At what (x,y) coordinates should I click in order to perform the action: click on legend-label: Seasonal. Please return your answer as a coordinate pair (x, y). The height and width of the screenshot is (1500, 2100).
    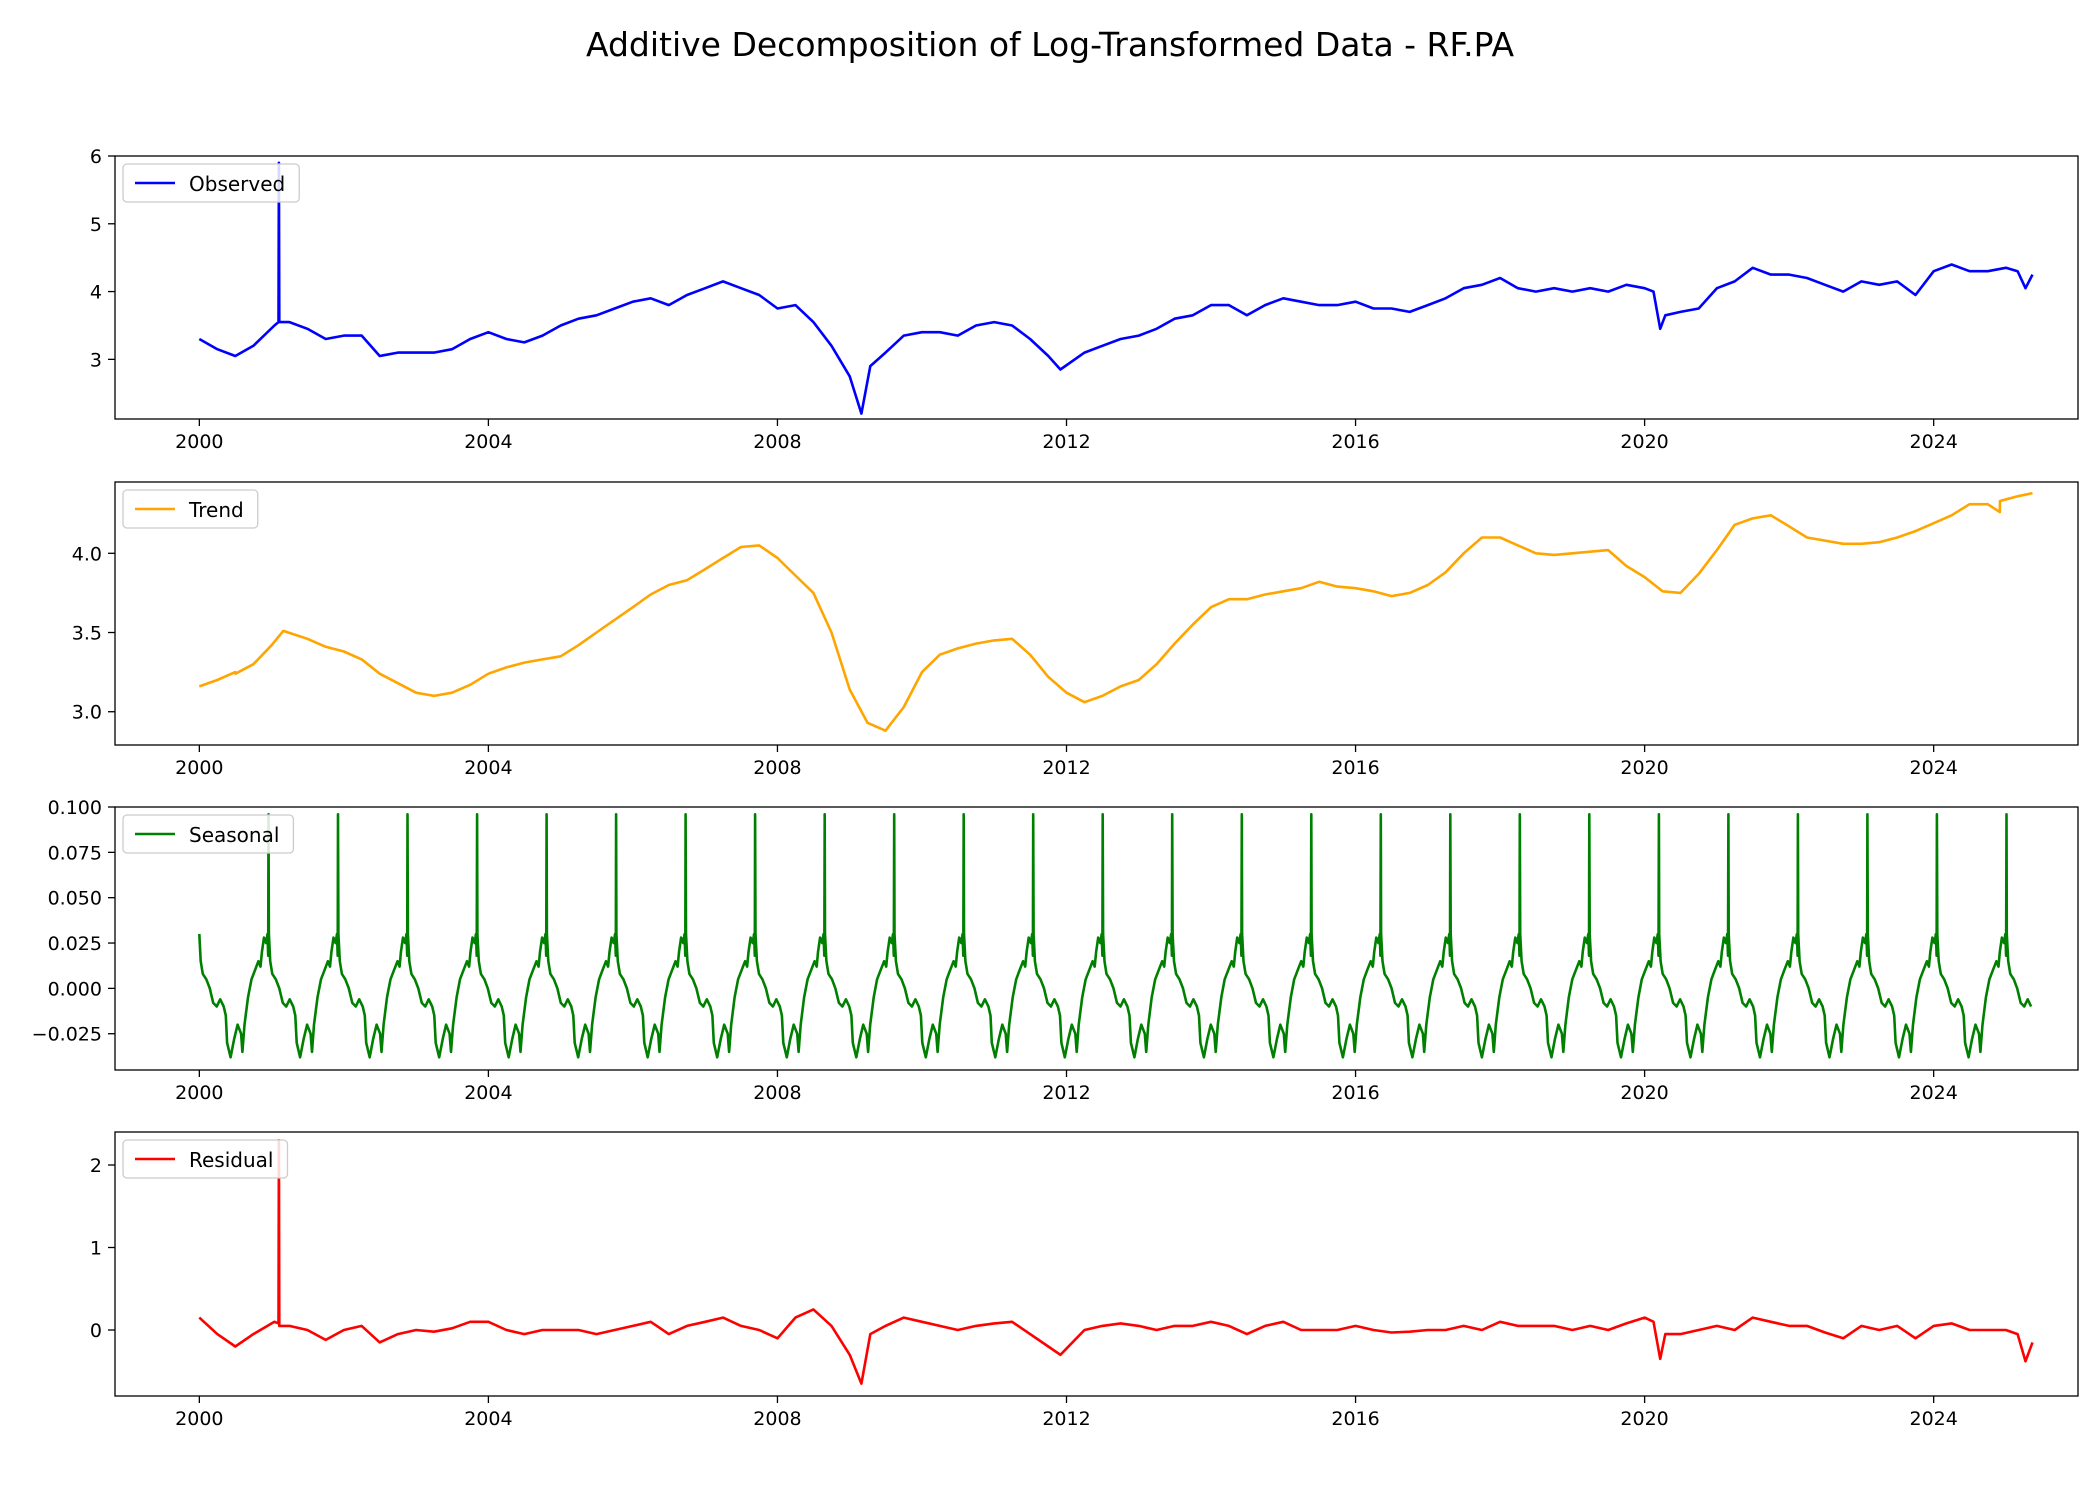
    Looking at the image, I should click on (234, 835).